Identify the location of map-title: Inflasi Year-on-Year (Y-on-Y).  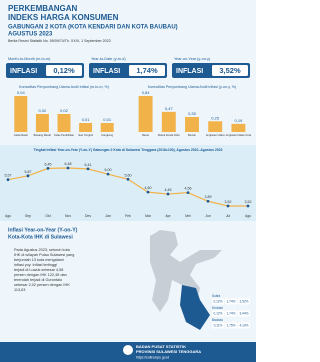
(43, 230).